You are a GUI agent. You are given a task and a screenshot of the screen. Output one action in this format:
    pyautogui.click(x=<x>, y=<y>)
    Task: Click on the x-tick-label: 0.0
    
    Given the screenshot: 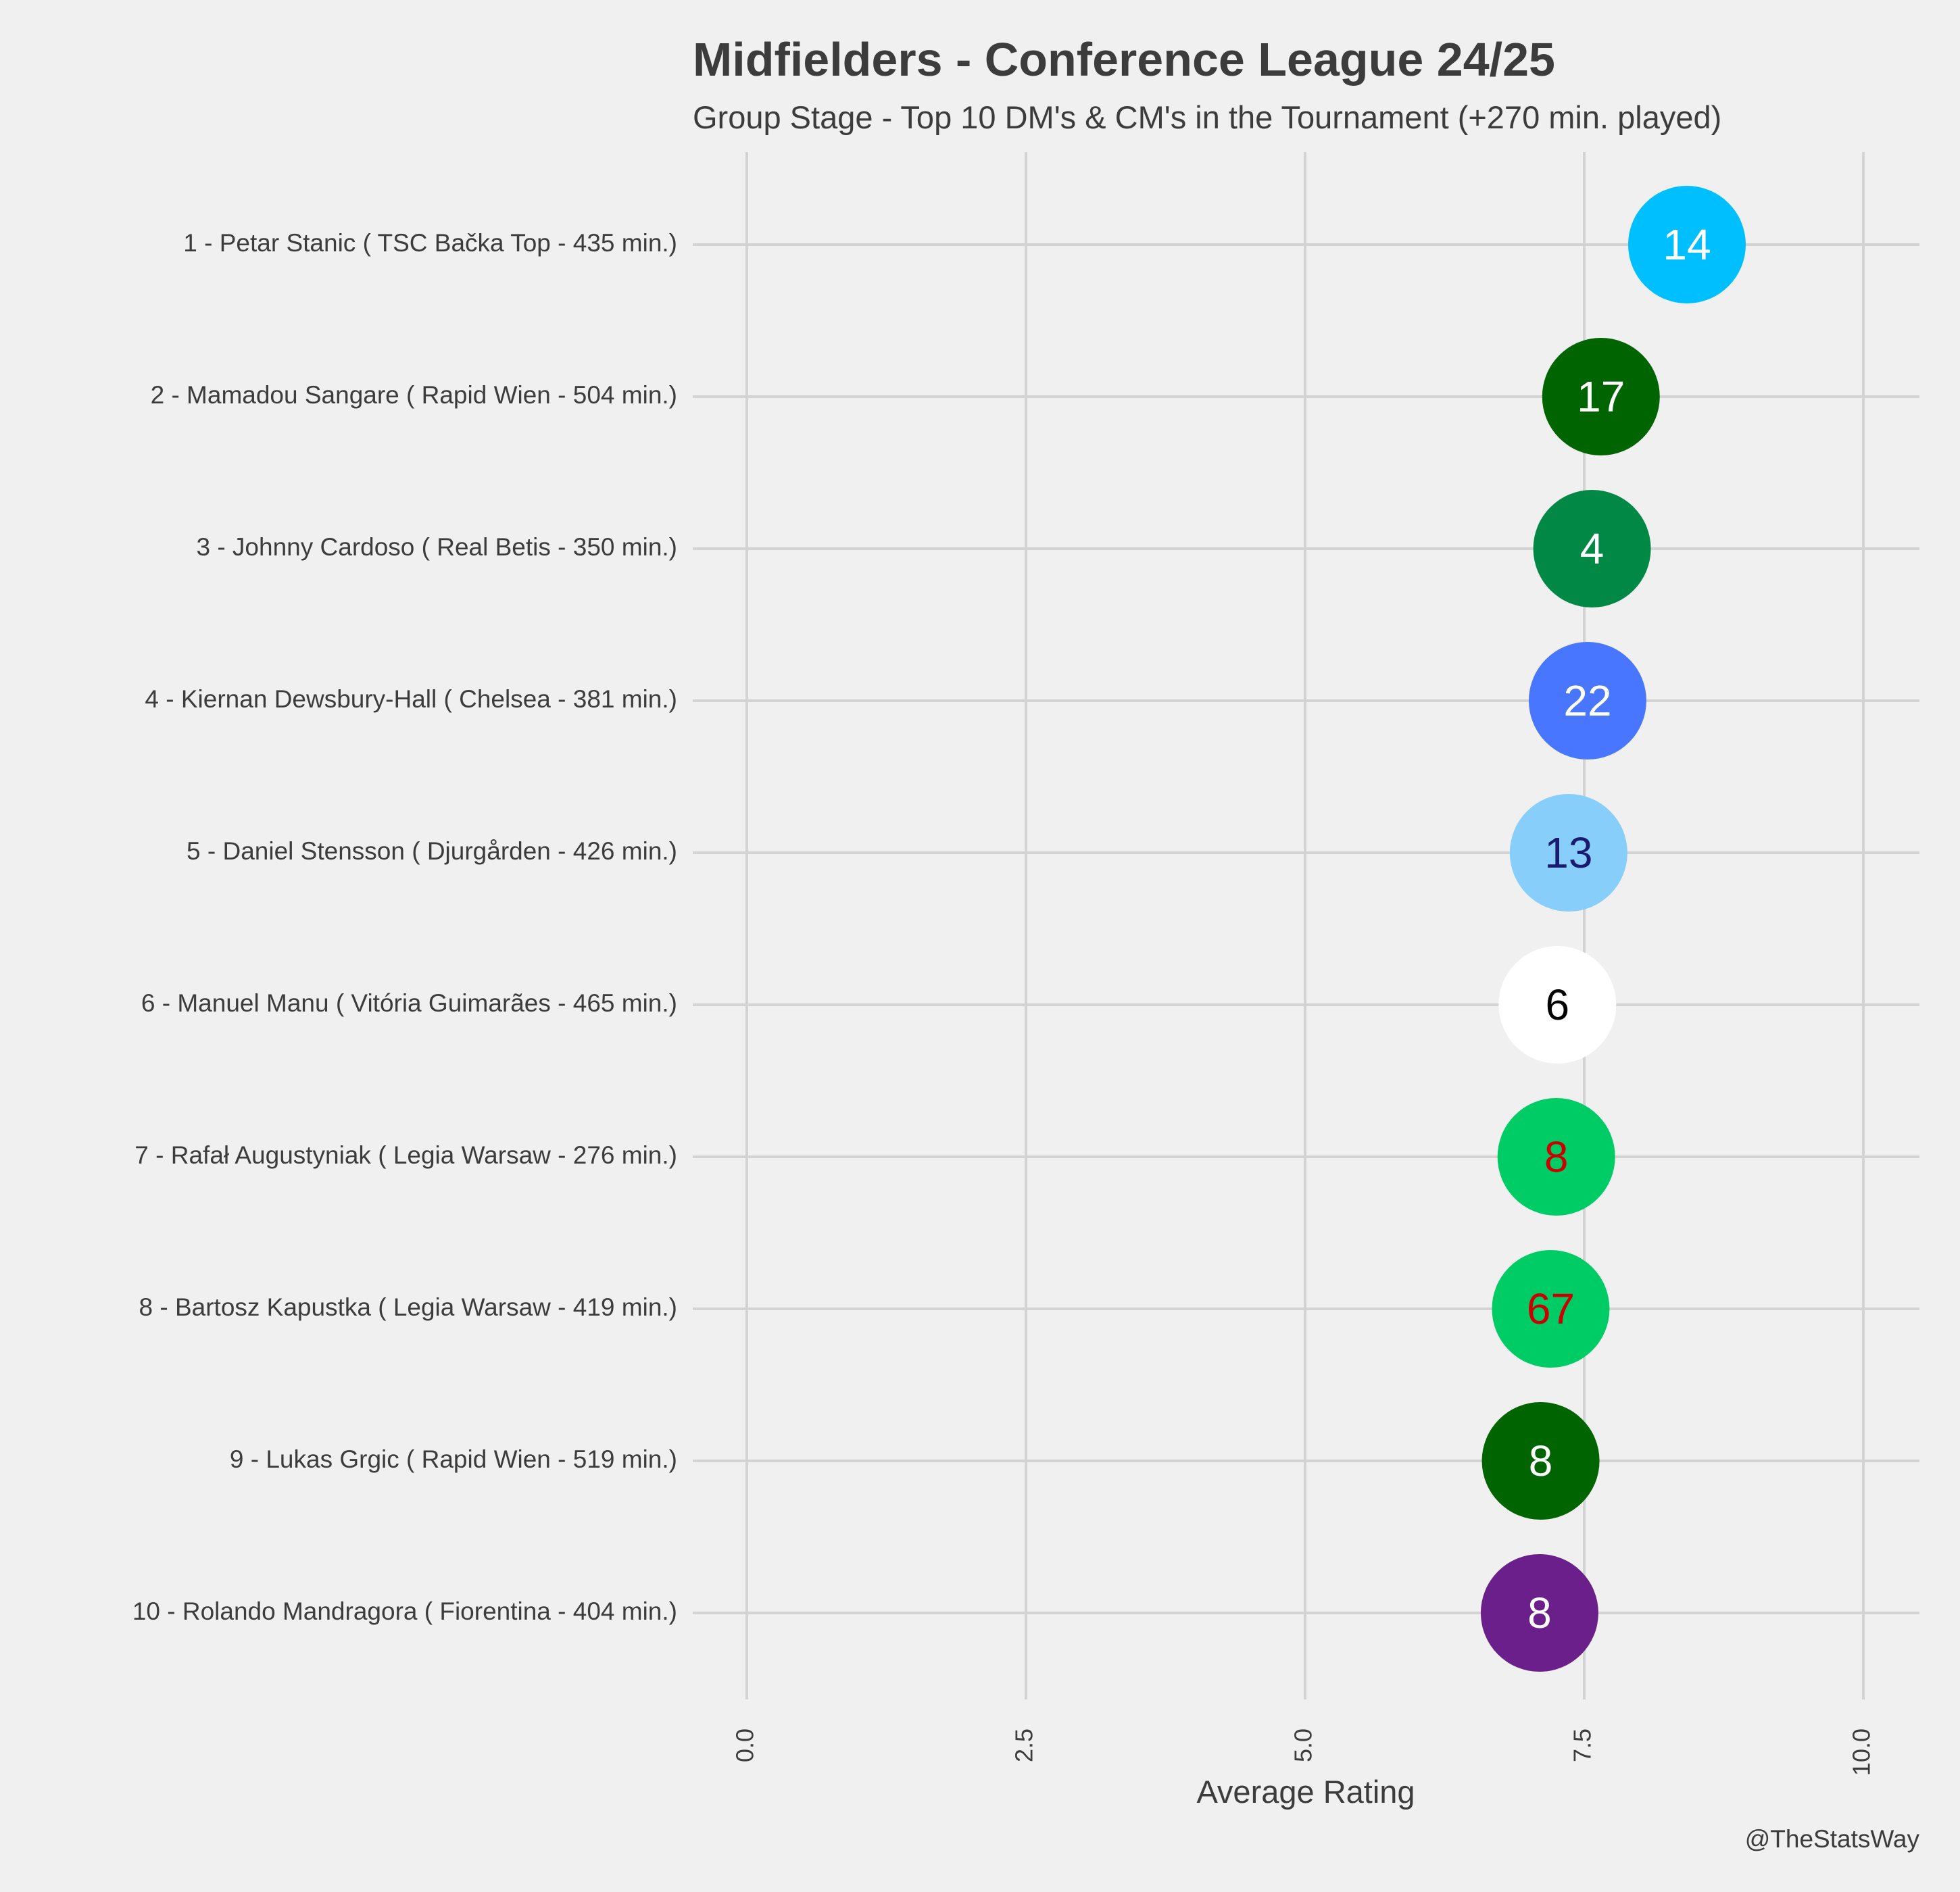 What is the action you would take?
    pyautogui.click(x=745, y=1745)
    